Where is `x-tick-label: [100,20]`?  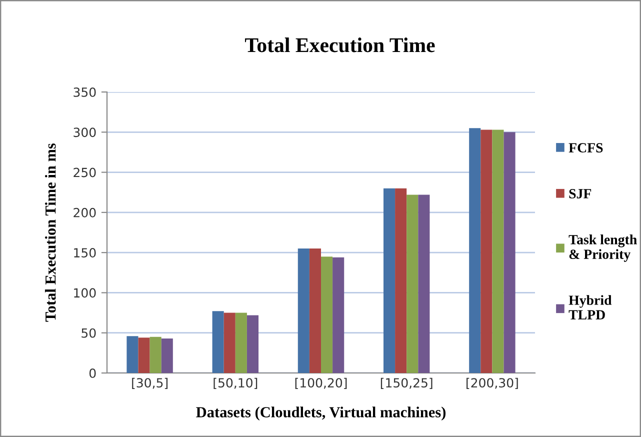 x-tick-label: [100,20] is located at coordinates (321, 384).